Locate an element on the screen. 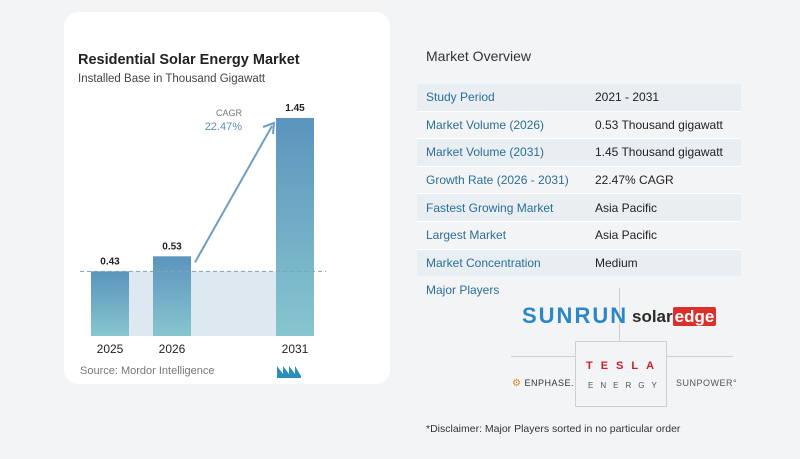 The width and height of the screenshot is (800, 459). overview-row-label: Growth Rate (2026 - 2031) is located at coordinates (497, 180).